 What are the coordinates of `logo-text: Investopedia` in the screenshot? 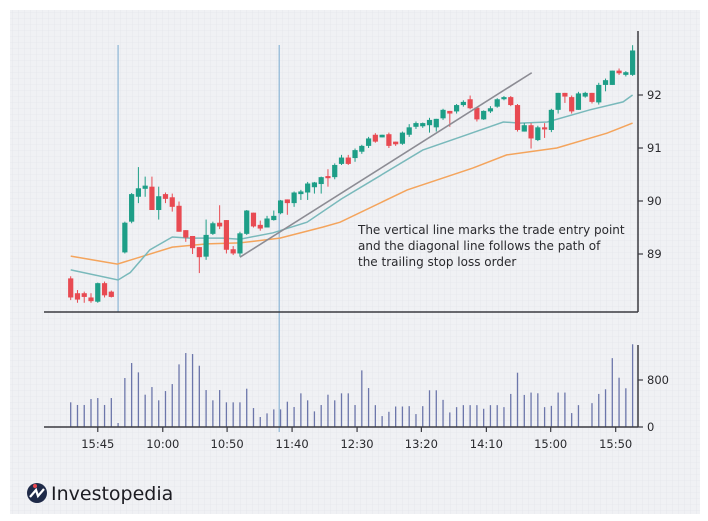 It's located at (112, 494).